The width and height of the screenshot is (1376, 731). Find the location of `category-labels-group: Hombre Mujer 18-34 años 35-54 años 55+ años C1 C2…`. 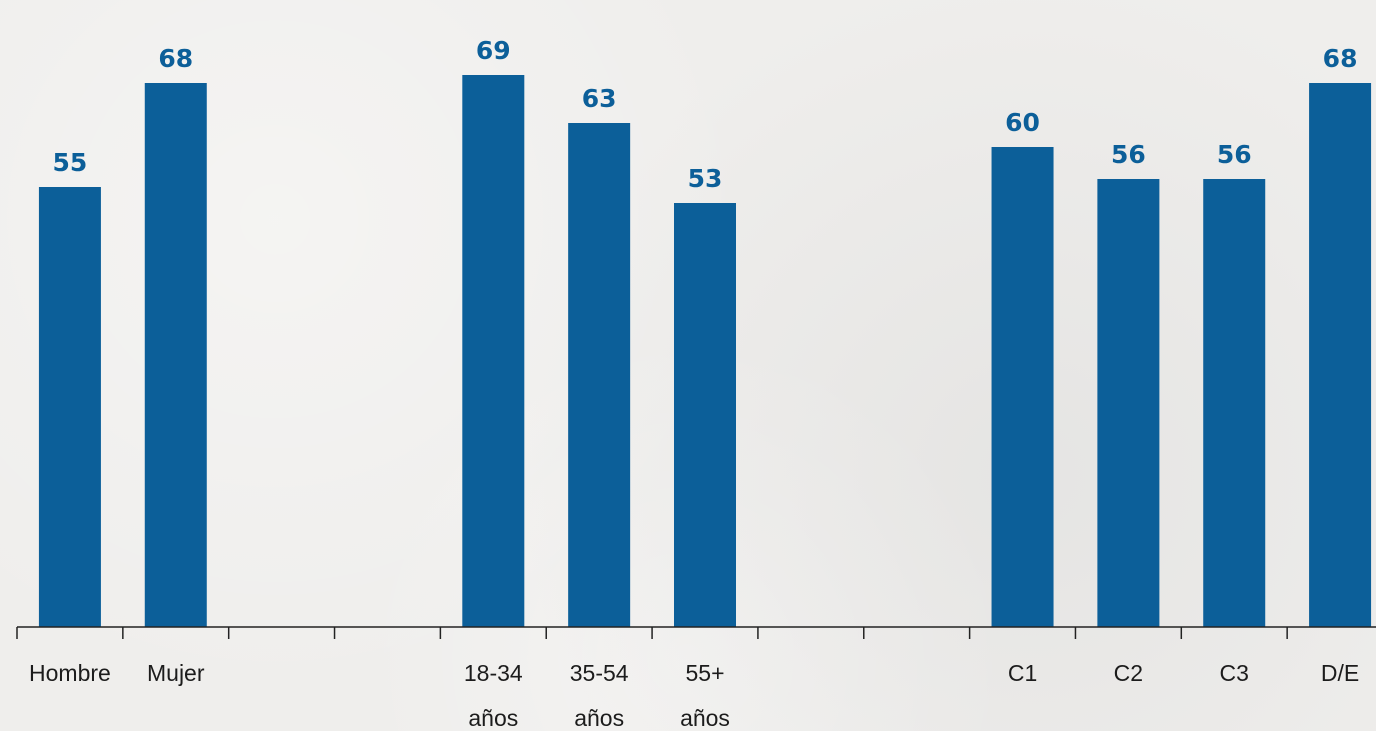

category-labels-group: Hombre Mujer 18-34 años 35-54 años 55+ años C1 C2… is located at coordinates (694, 695).